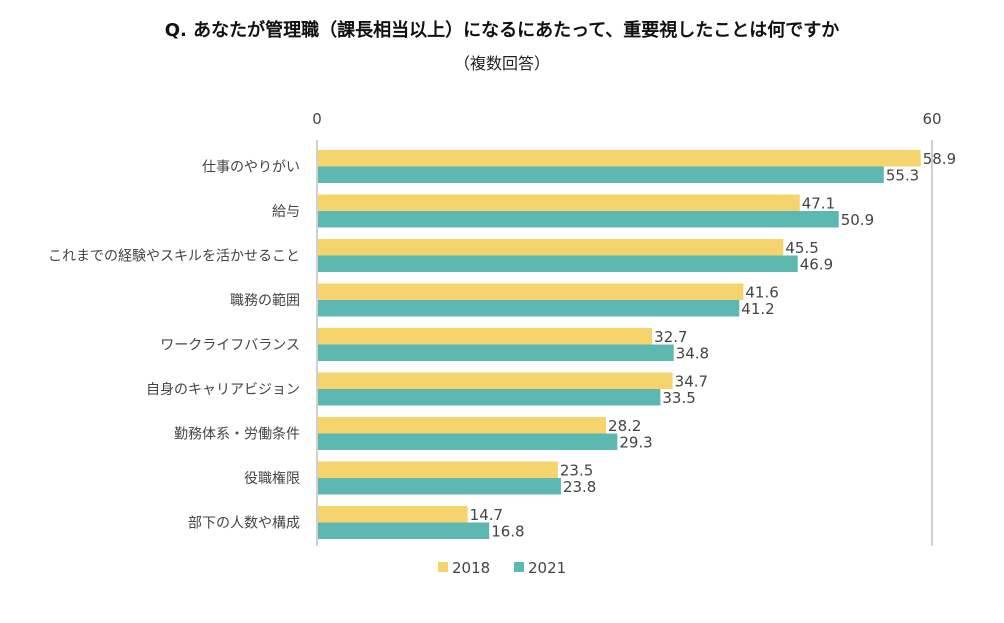 The image size is (1004, 623). What do you see at coordinates (624, 426) in the screenshot?
I see `data-label-2018: 28.2` at bounding box center [624, 426].